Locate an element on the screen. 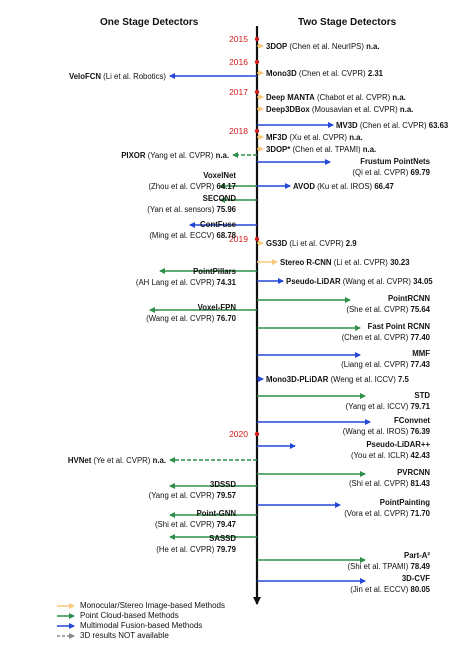 The image size is (472, 650). method-label-line: 3D-CVF is located at coordinates (215, 578).